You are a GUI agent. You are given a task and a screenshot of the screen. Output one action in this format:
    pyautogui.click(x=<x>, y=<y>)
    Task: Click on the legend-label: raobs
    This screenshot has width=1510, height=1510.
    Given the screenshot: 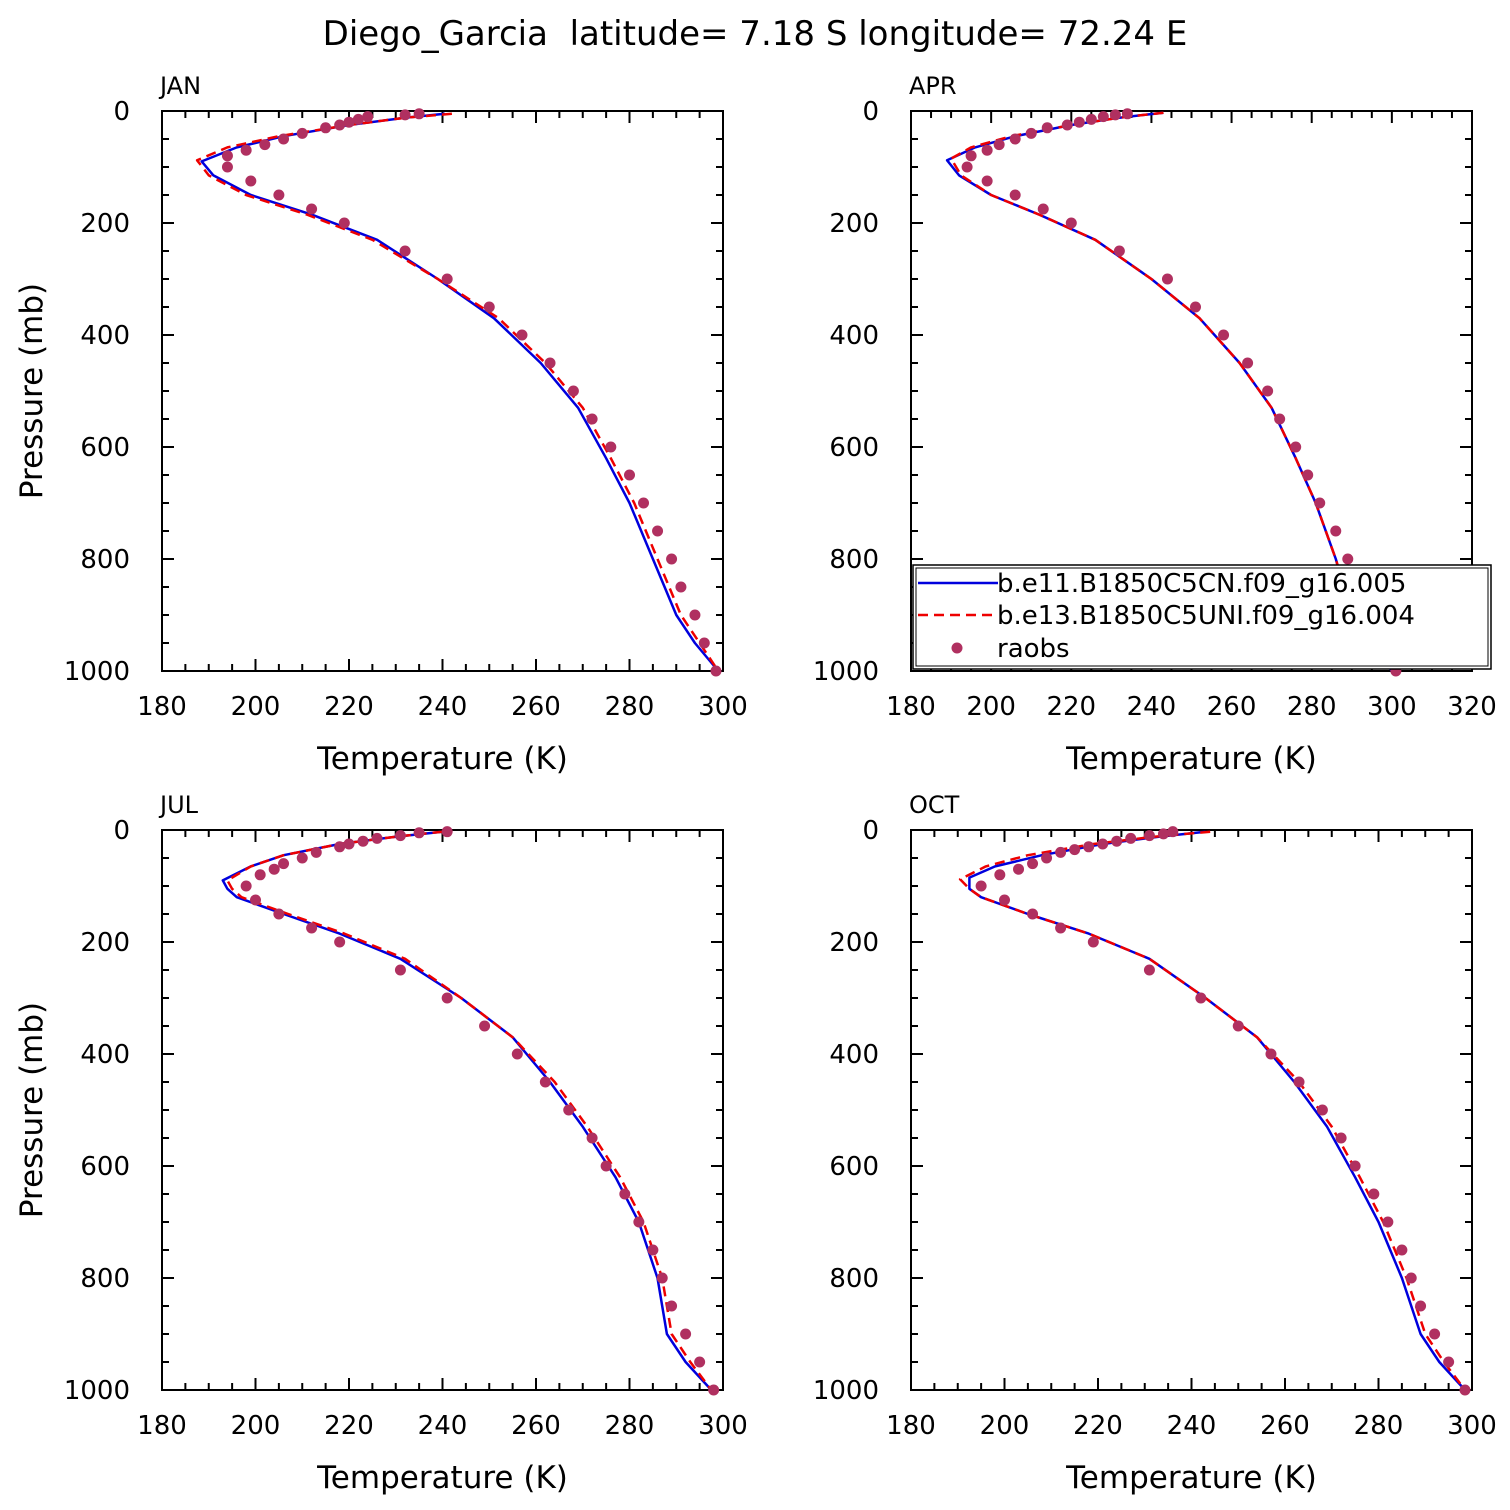 What is the action you would take?
    pyautogui.click(x=1033, y=649)
    